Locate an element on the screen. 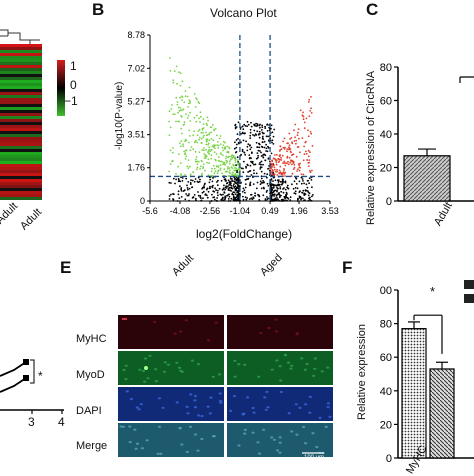 The width and height of the screenshot is (474, 476). panel-f-y-tick-label: 60 is located at coordinates (386, 358).